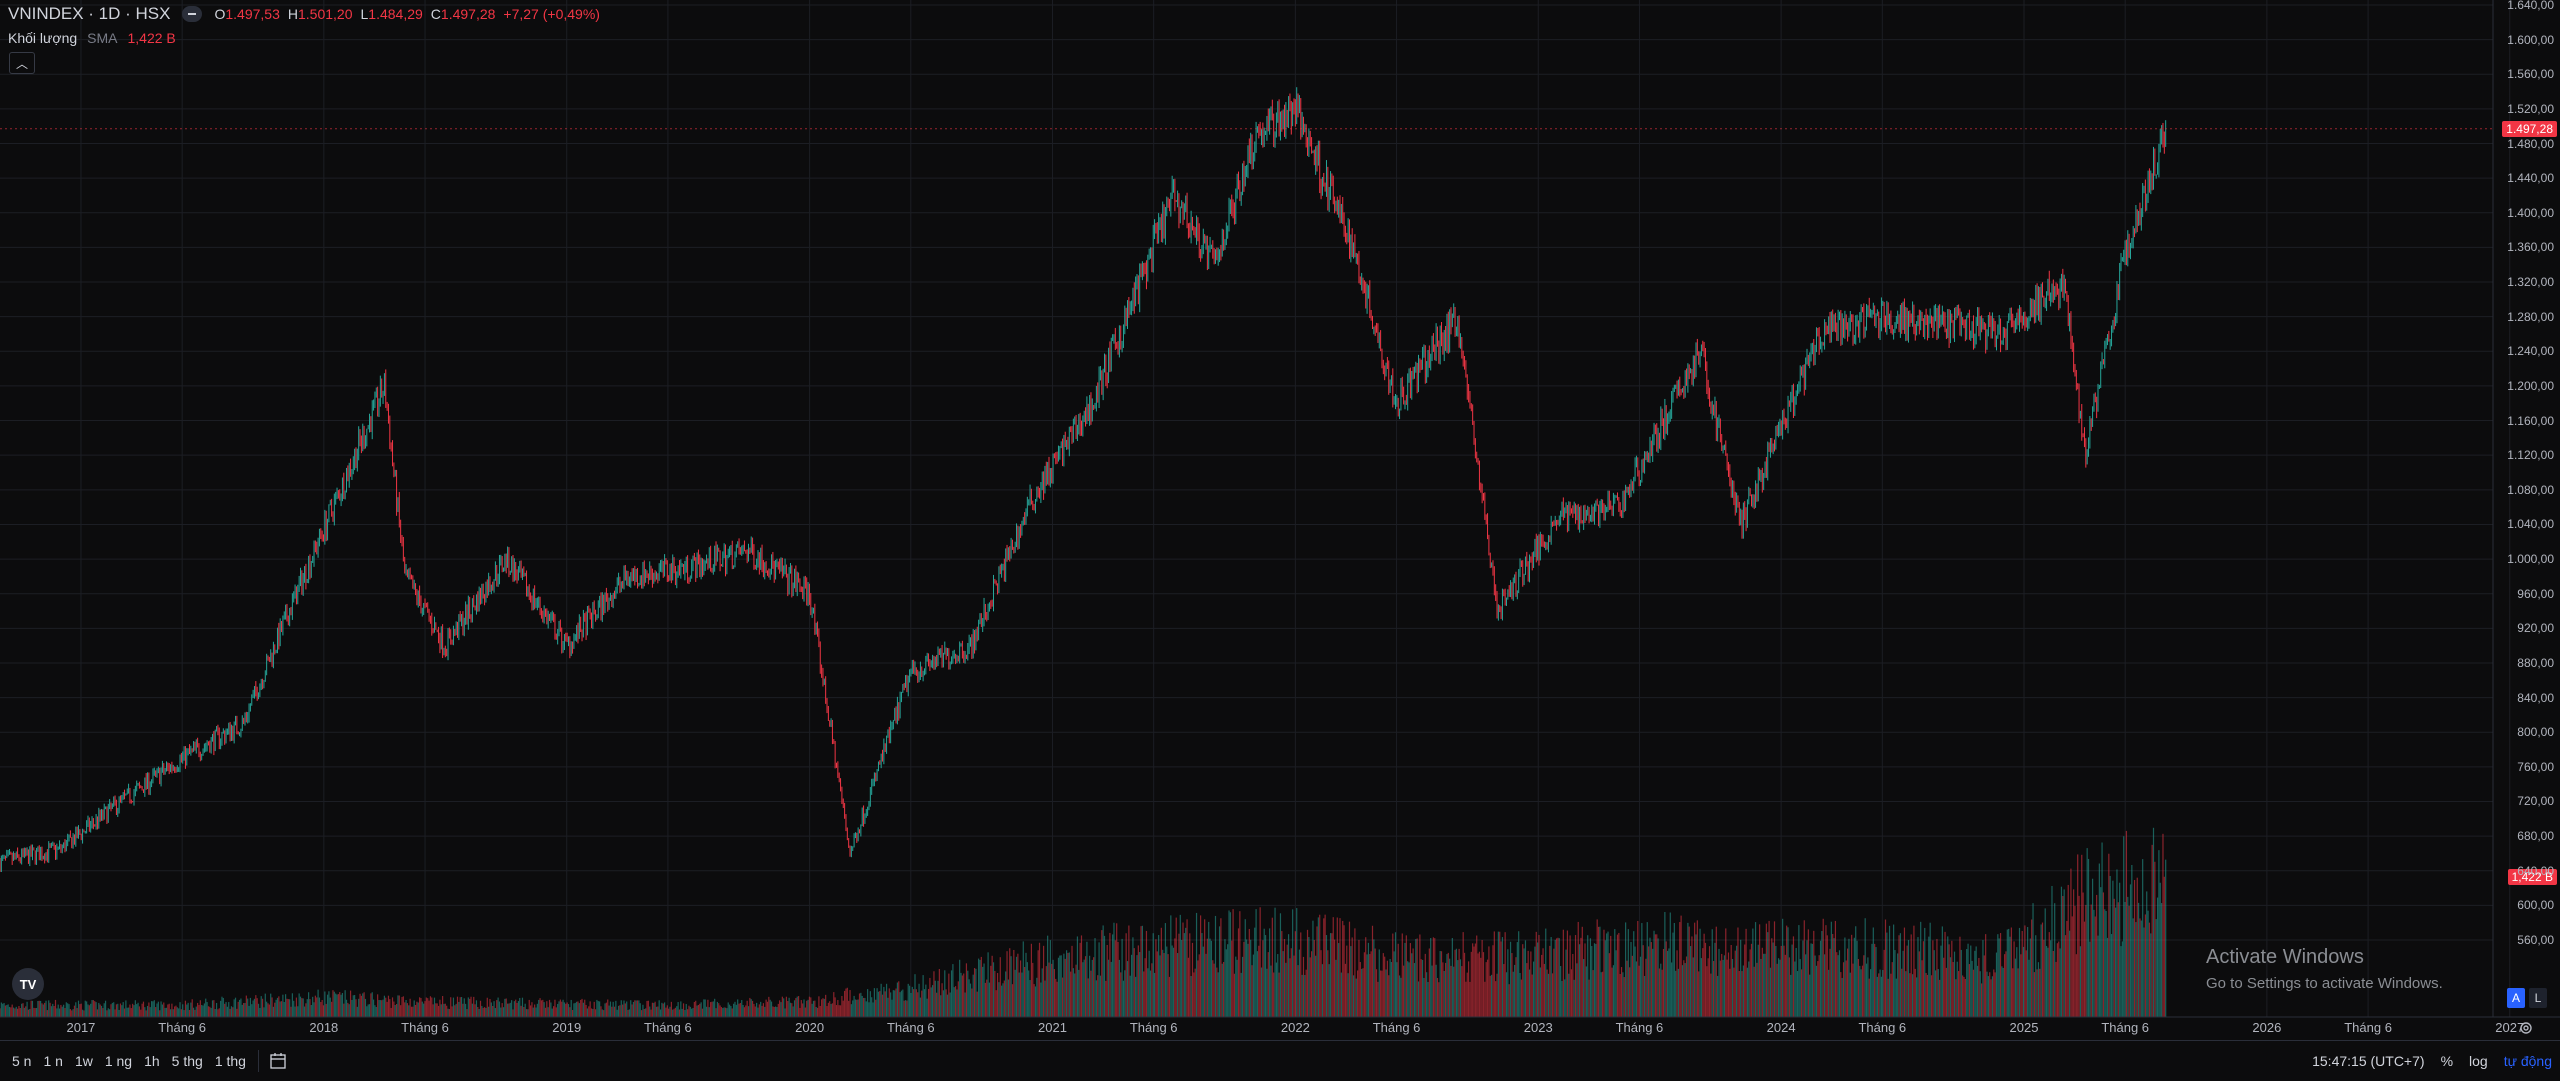 This screenshot has width=2560, height=1081. What do you see at coordinates (2516, 998) in the screenshot?
I see `auto-scale-button: A` at bounding box center [2516, 998].